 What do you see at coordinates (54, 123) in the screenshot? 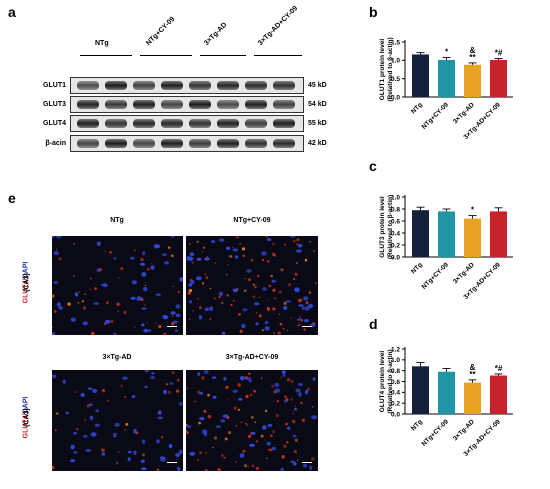
I see `blot-row-label: GLUT4` at bounding box center [54, 123].